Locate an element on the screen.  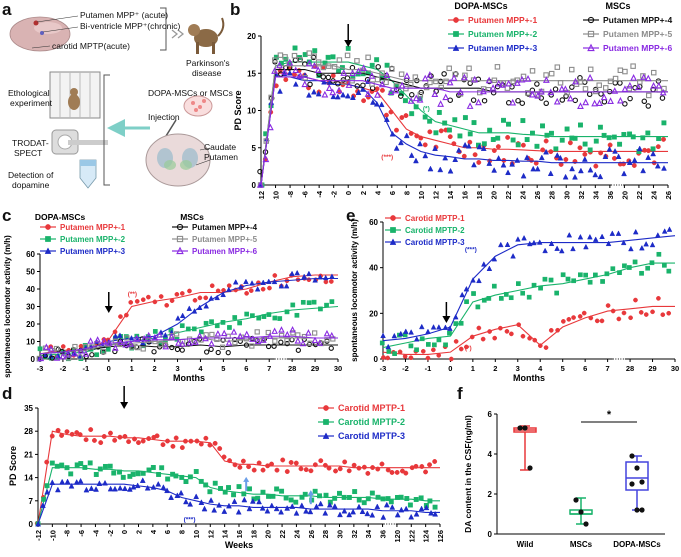
legend-label: Putamen MPP+-1 is located at coordinates (93, 227).